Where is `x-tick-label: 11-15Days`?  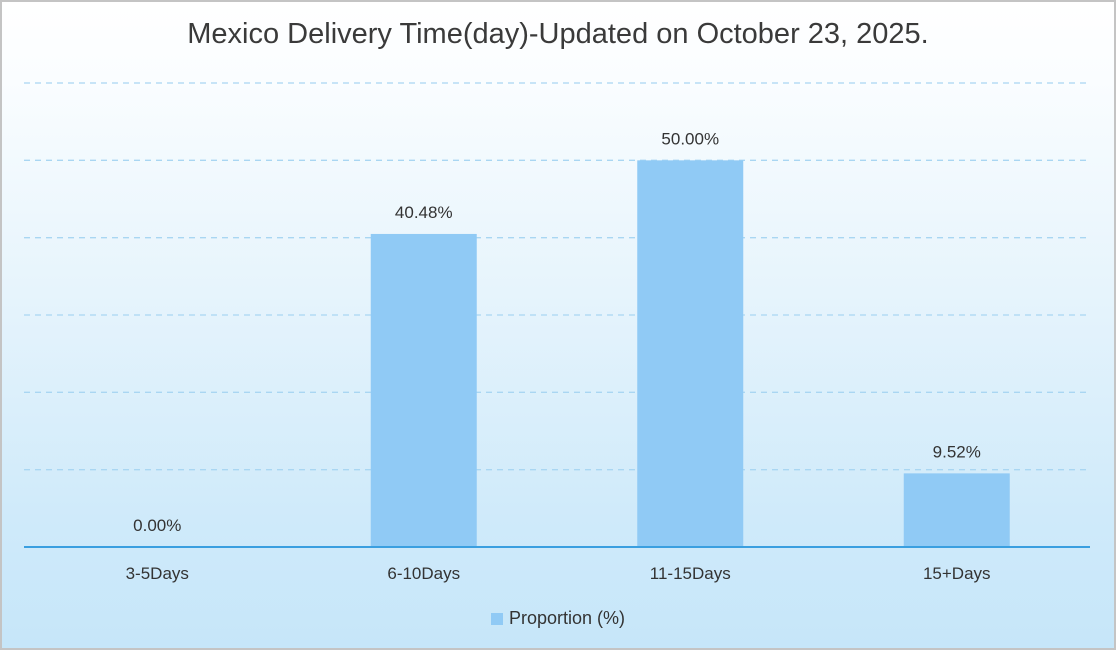 x-tick-label: 11-15Days is located at coordinates (690, 573).